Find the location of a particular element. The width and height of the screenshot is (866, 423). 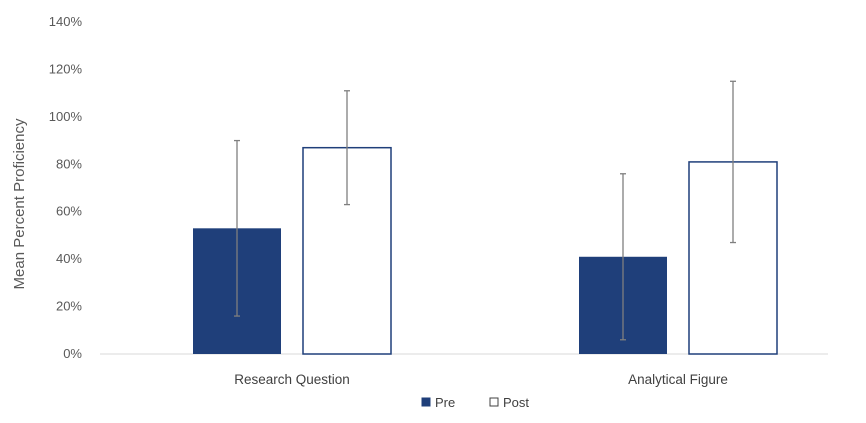

y-tick-label: 20% is located at coordinates (69, 306).